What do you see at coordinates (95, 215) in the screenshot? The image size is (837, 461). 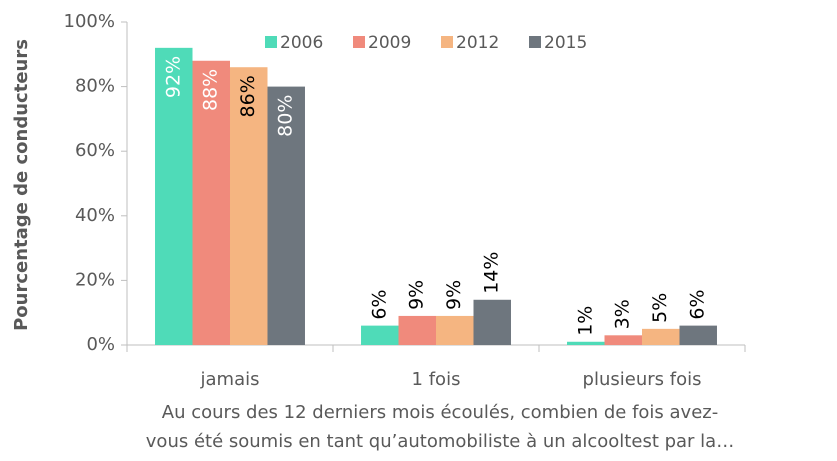 I see `y-tick-label: 40%` at bounding box center [95, 215].